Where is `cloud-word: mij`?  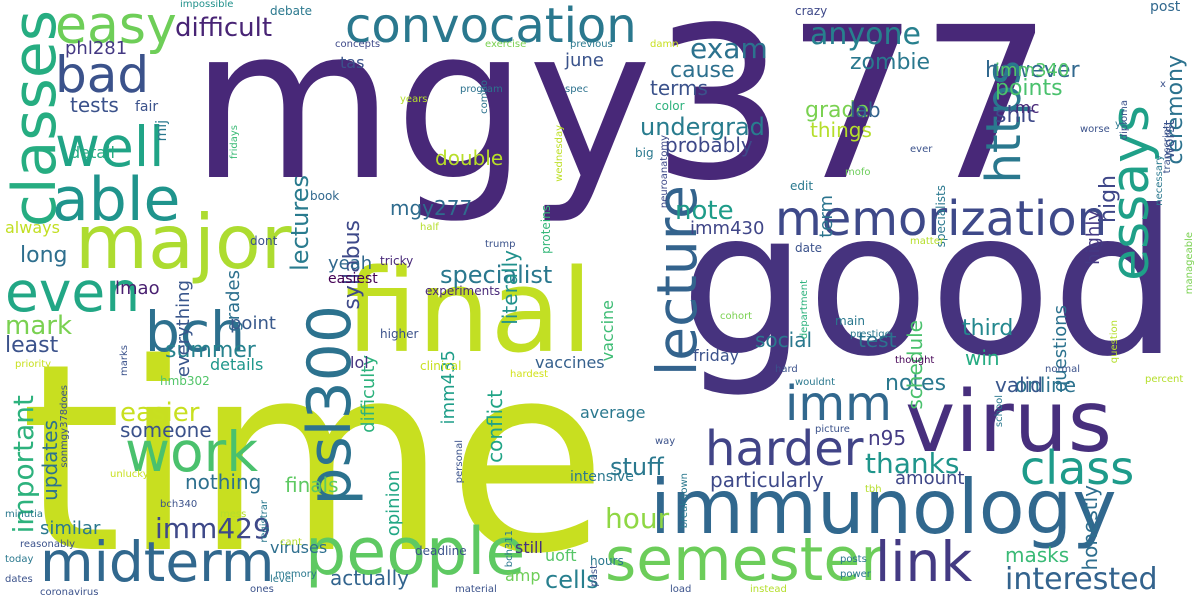 cloud-word: mij is located at coordinates (162, 131).